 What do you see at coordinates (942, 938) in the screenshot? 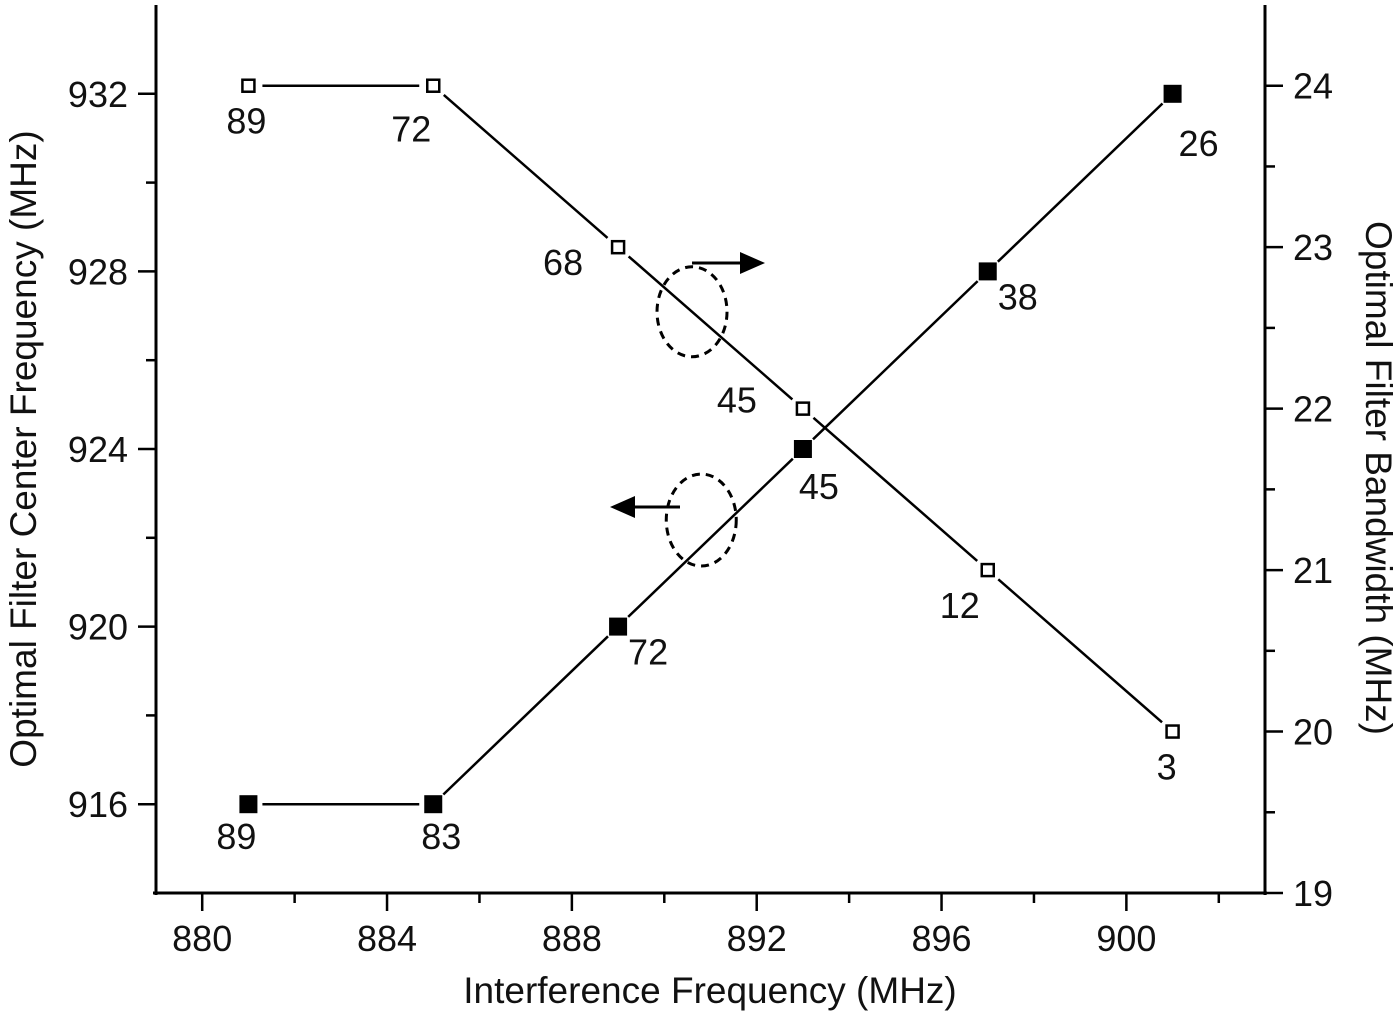
I see `x-tick-label: 896` at bounding box center [942, 938].